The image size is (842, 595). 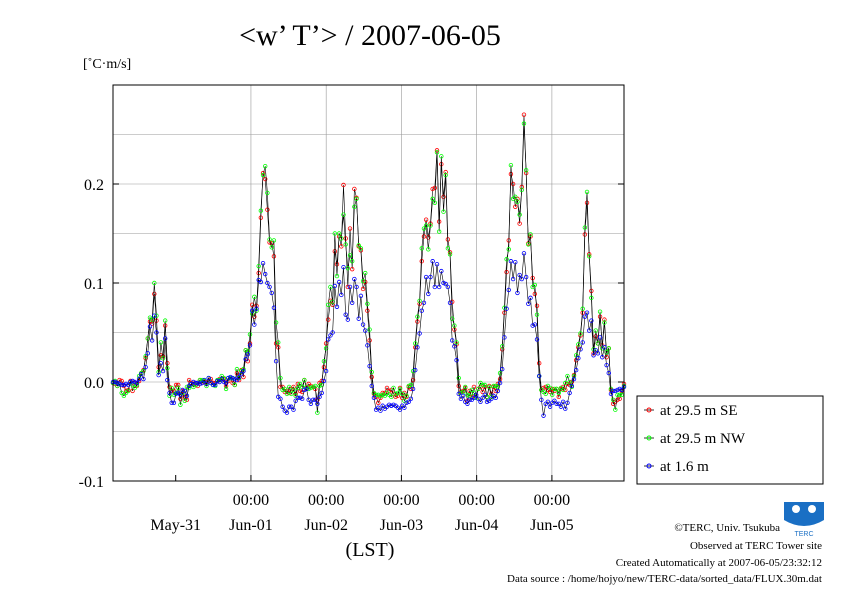 What do you see at coordinates (649, 438) in the screenshot?
I see `legend-marker` at bounding box center [649, 438].